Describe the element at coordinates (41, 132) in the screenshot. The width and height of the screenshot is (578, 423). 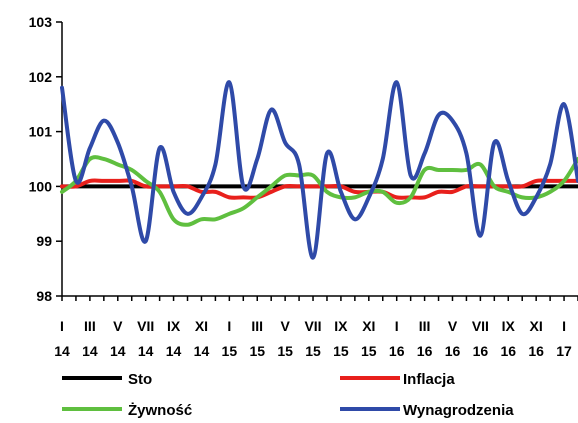
I see `y-tick-label: 101` at that location.